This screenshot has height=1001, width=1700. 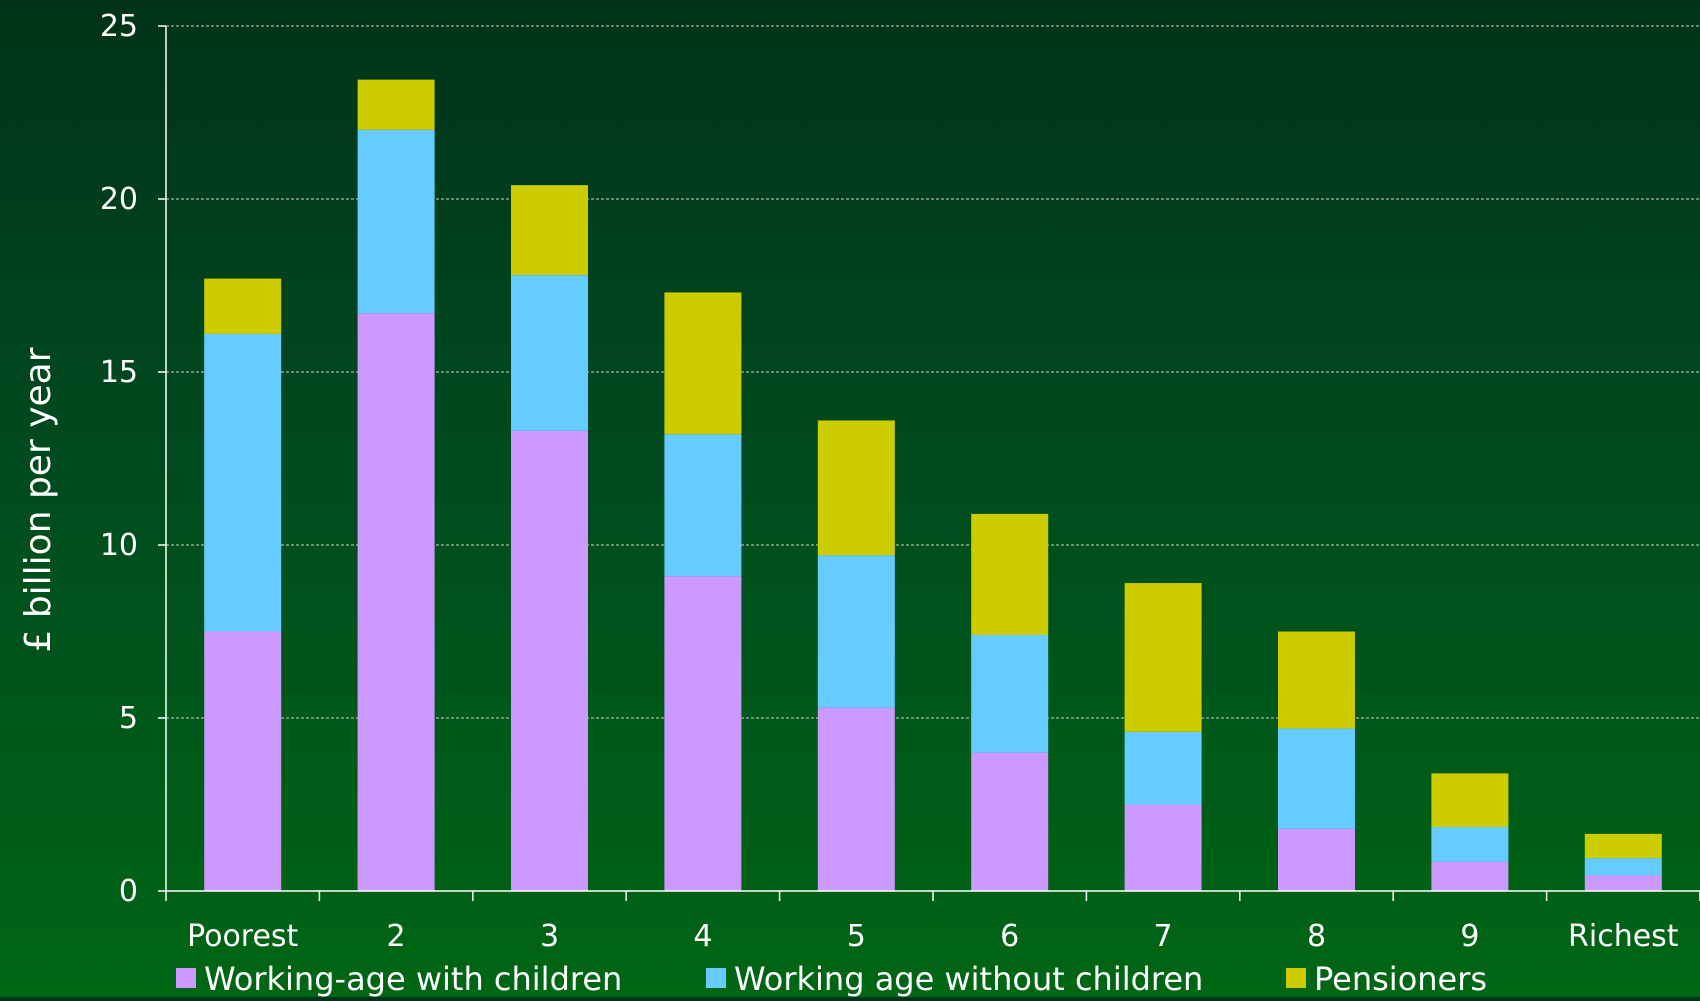 I want to click on x-tick-label: Poorest, so click(x=242, y=936).